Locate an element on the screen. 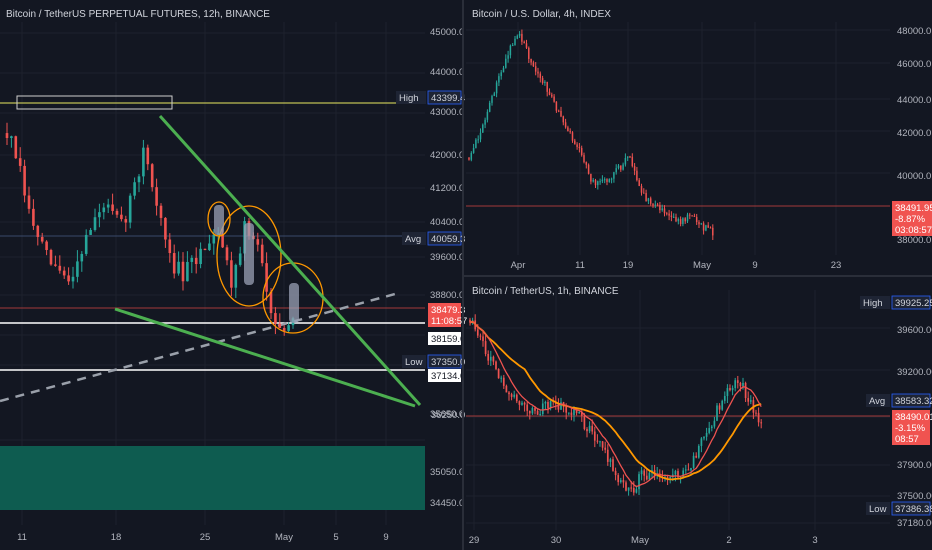 The image size is (932, 550). y-tick-label: 35650.0 is located at coordinates (447, 414).